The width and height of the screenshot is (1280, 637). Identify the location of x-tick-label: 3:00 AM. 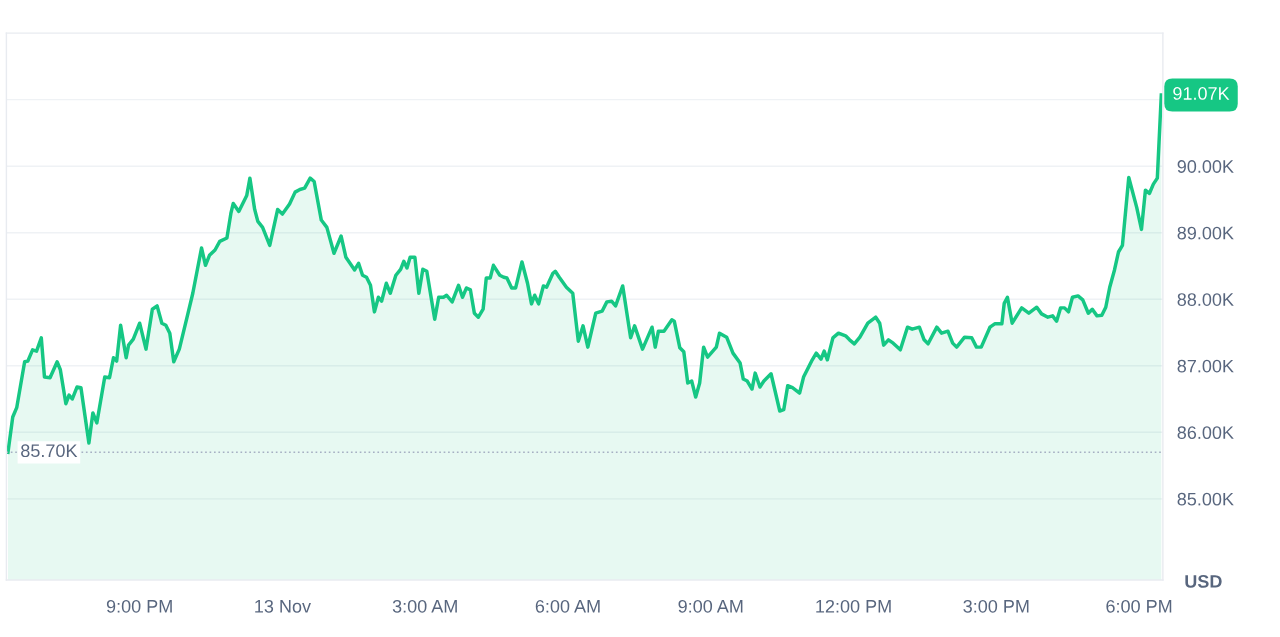
(424, 606).